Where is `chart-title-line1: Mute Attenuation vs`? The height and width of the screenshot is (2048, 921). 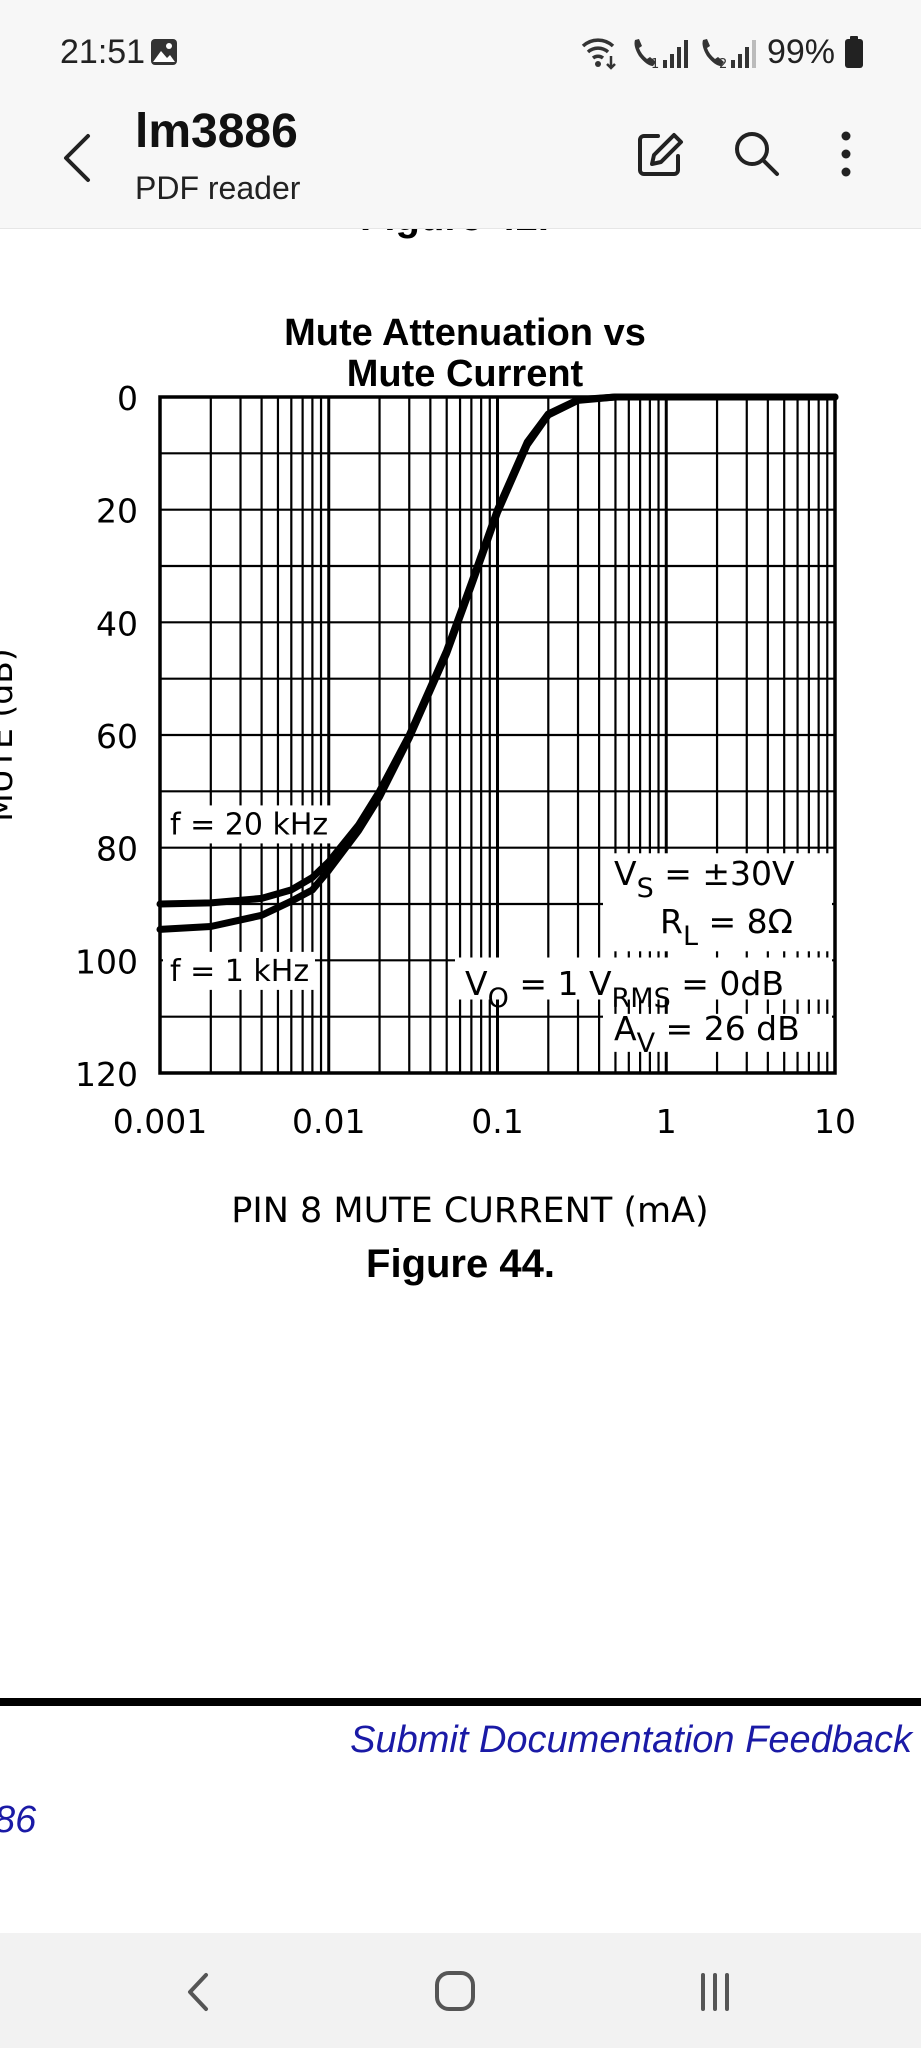 chart-title-line1: Mute Attenuation vs is located at coordinates (465, 333).